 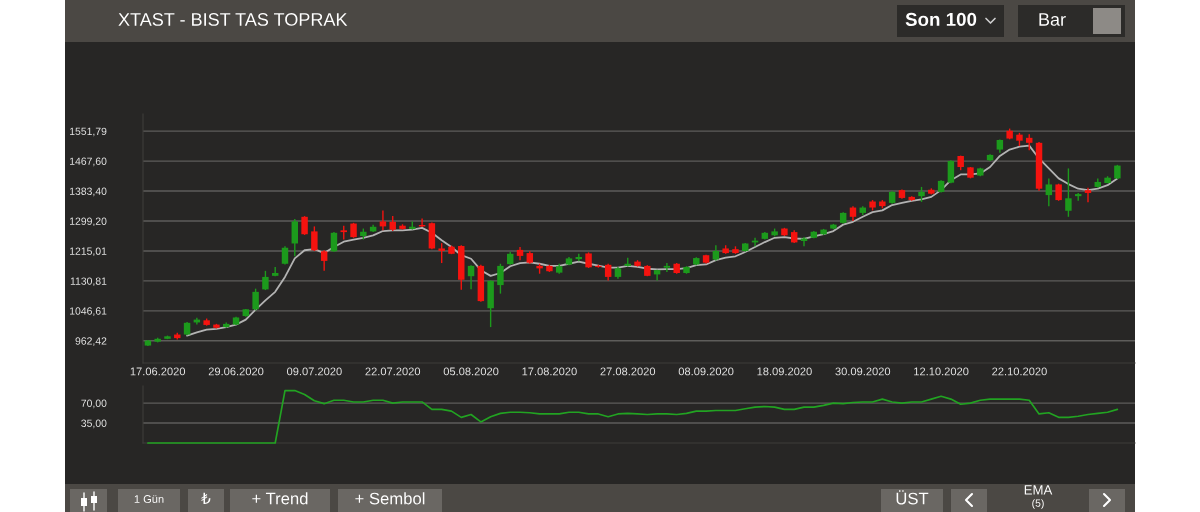 What do you see at coordinates (393, 371) in the screenshot?
I see `x-tick-label: 22.07.2020` at bounding box center [393, 371].